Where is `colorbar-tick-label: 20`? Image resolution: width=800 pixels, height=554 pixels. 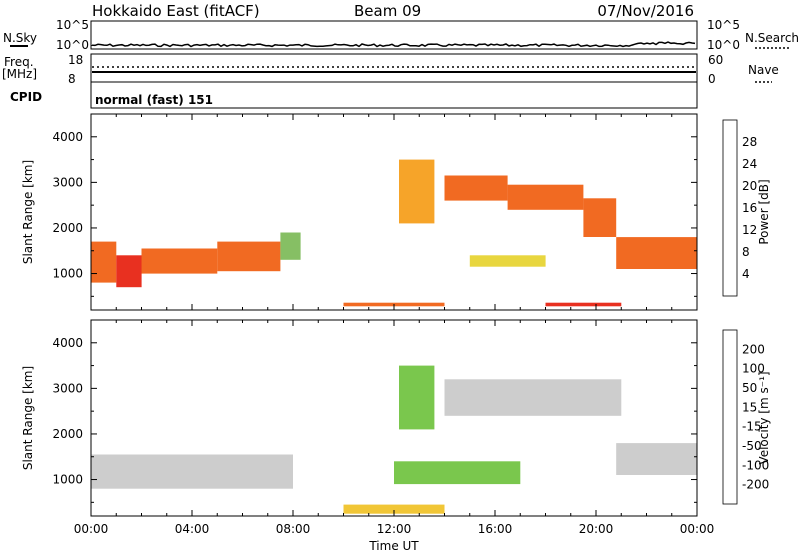
colorbar-tick-label: 20 is located at coordinates (749, 186).